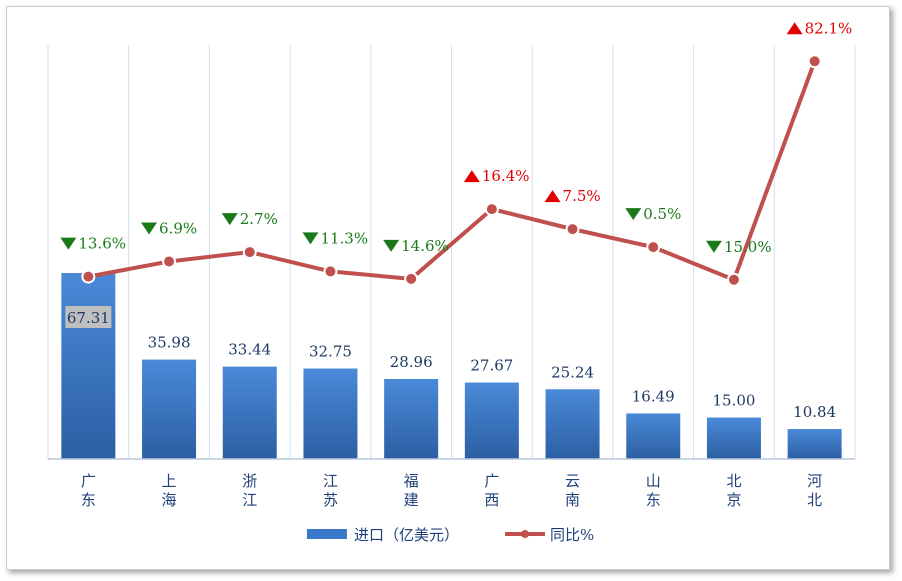  I want to click on line-value-label: 11.3%, so click(344, 238).